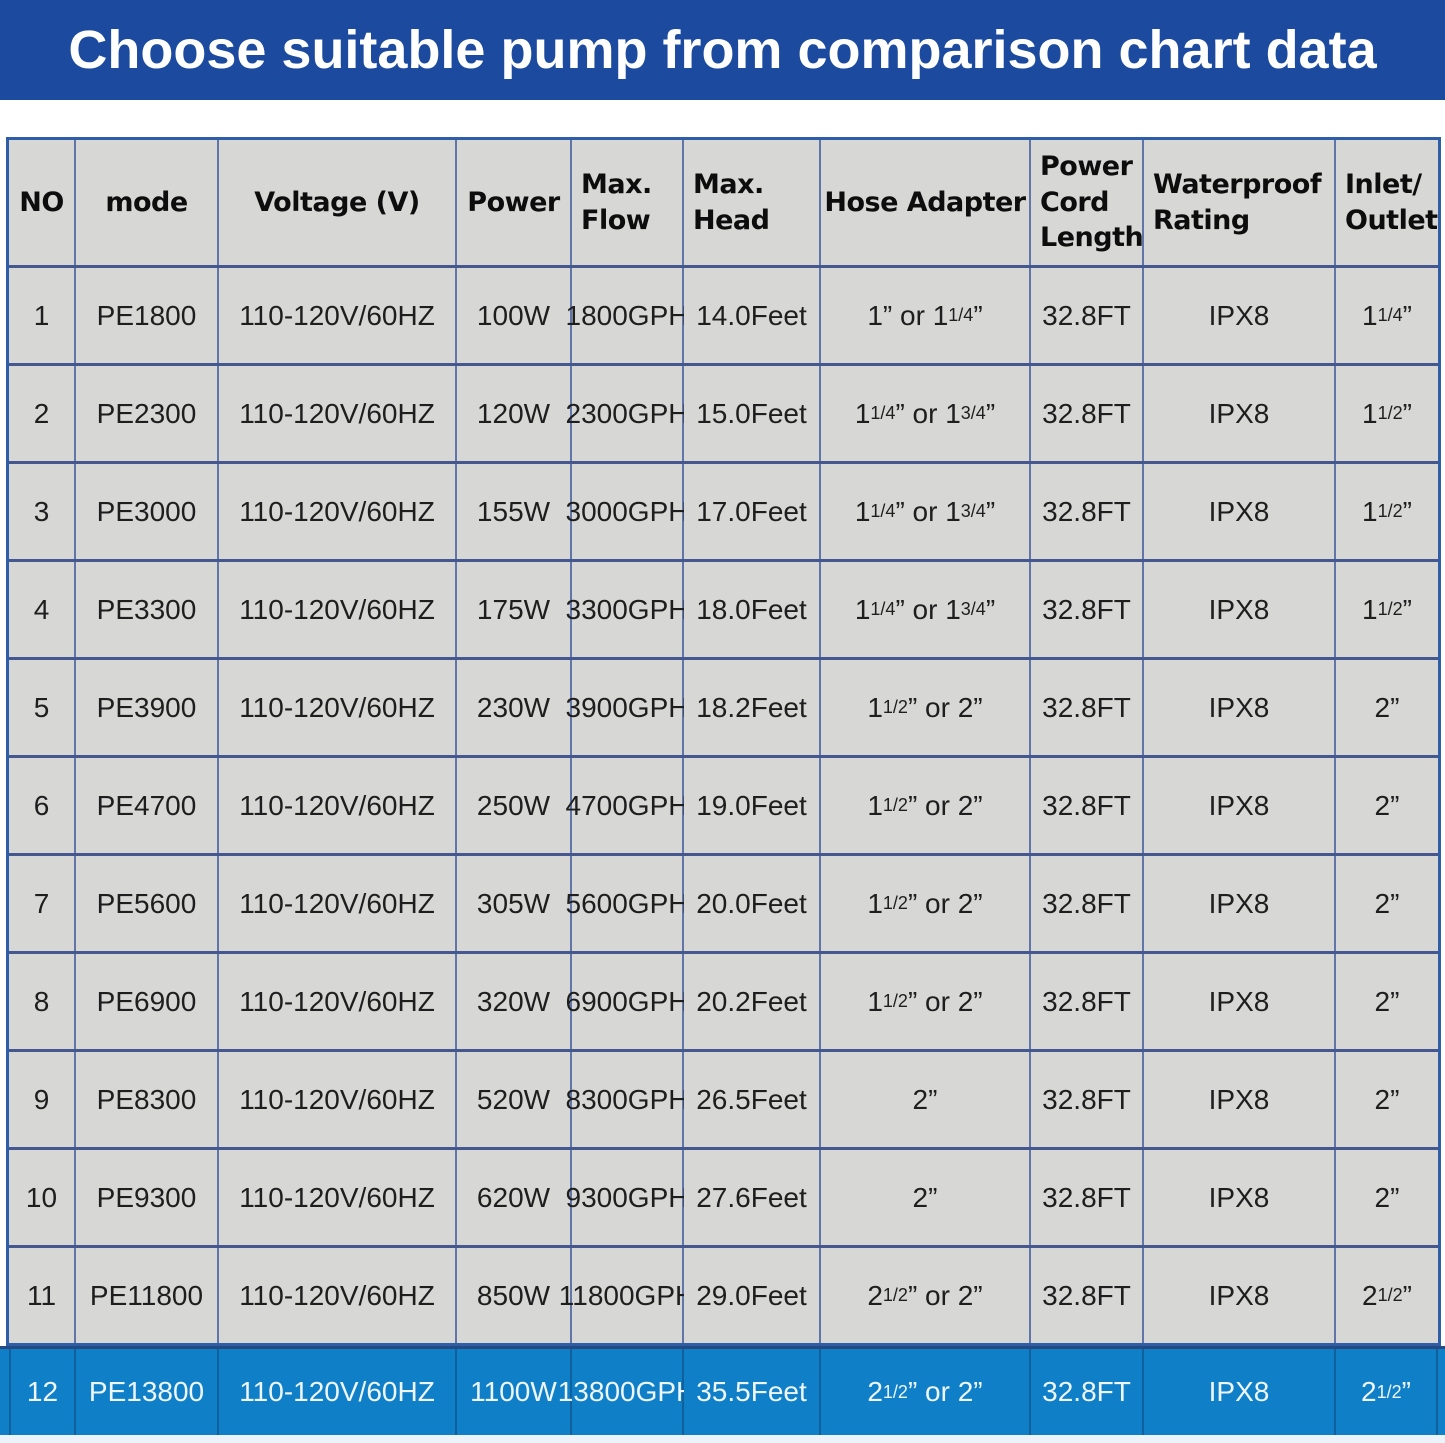 The height and width of the screenshot is (1443, 1445). What do you see at coordinates (514, 903) in the screenshot?
I see `cell-power: 305W` at bounding box center [514, 903].